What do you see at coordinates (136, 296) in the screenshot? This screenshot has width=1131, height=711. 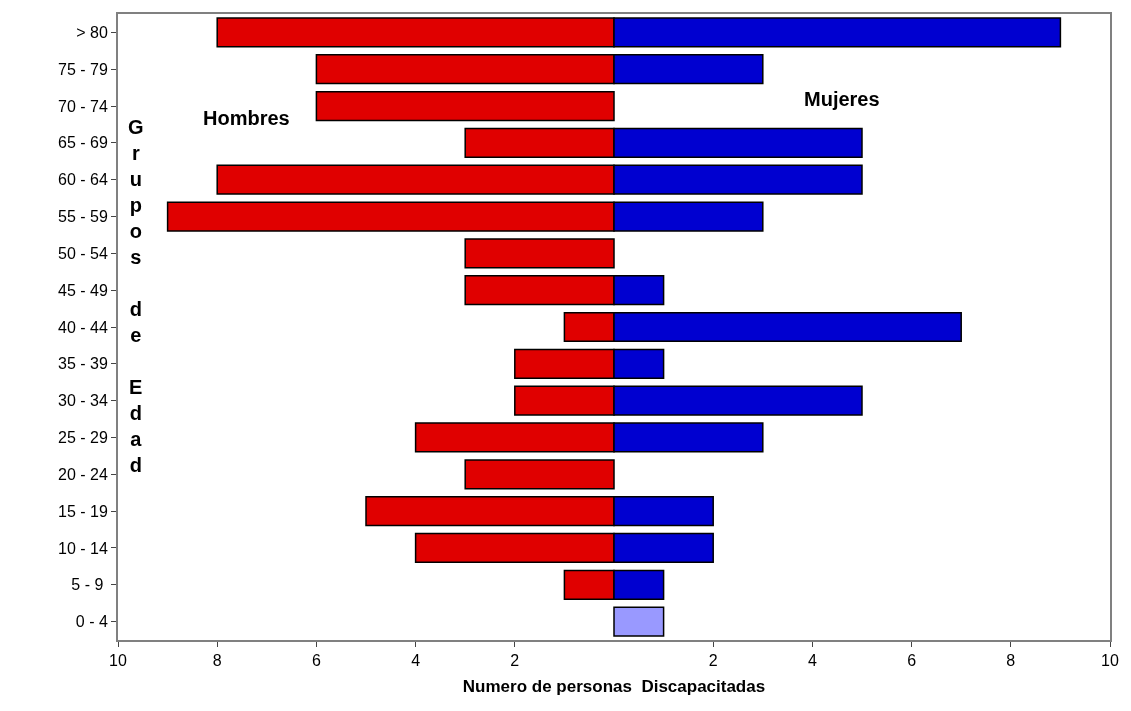 I see `text: Grupos de Edad` at bounding box center [136, 296].